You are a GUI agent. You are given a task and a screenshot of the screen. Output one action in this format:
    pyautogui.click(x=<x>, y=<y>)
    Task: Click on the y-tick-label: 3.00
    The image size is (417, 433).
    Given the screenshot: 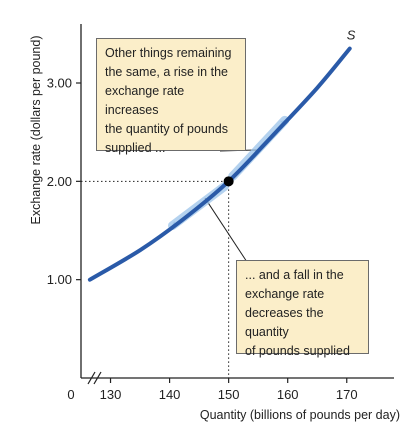 What is the action you would take?
    pyautogui.click(x=59, y=83)
    